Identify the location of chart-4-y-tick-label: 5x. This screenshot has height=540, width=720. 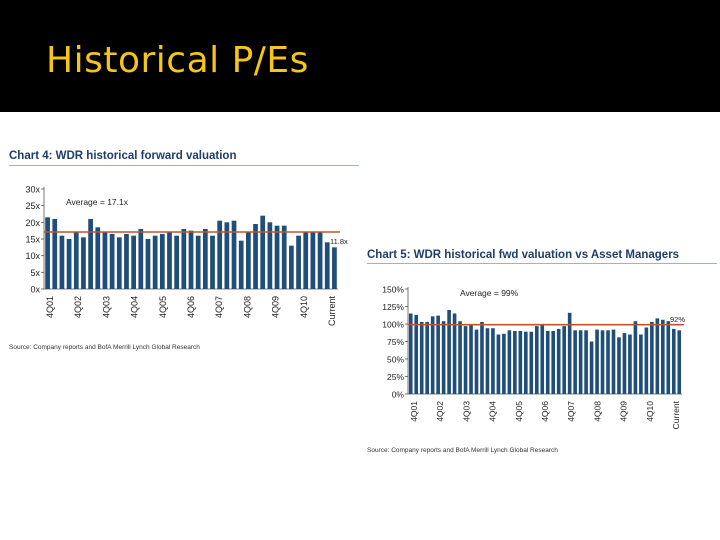
(35, 273).